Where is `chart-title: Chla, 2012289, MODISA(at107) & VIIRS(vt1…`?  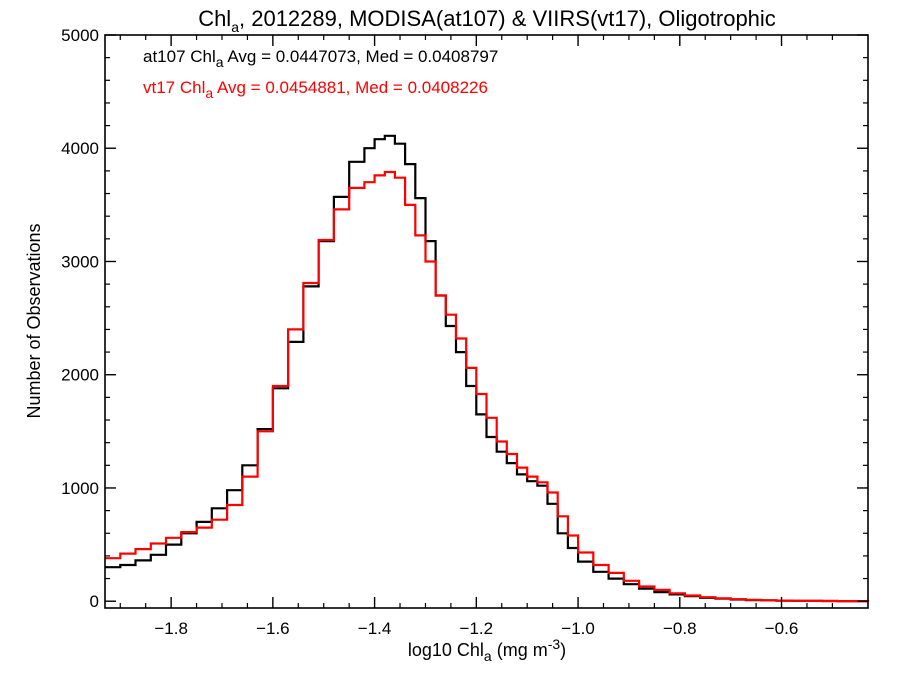 chart-title: Chla, 2012289, MODISA(at107) & VIIRS(vt1… is located at coordinates (487, 20).